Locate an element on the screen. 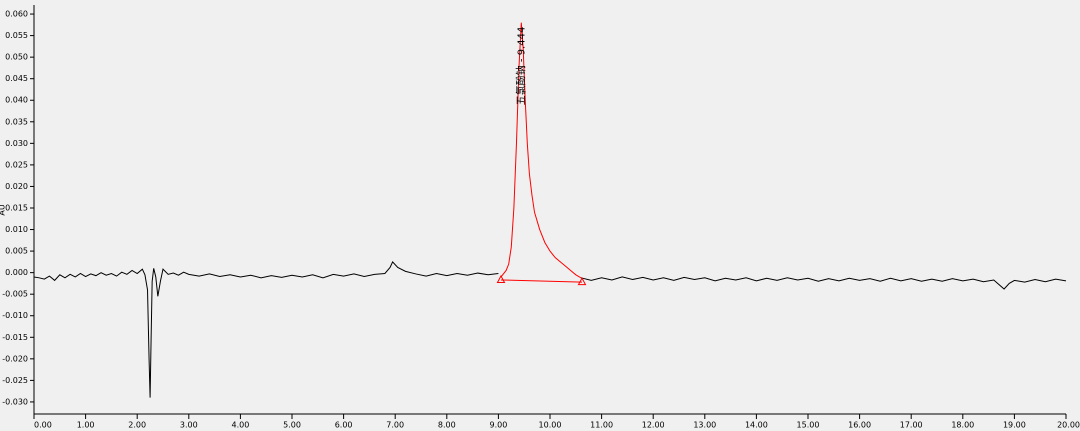 The image size is (1080, 431). x-tick-label: 8.00 is located at coordinates (447, 425).